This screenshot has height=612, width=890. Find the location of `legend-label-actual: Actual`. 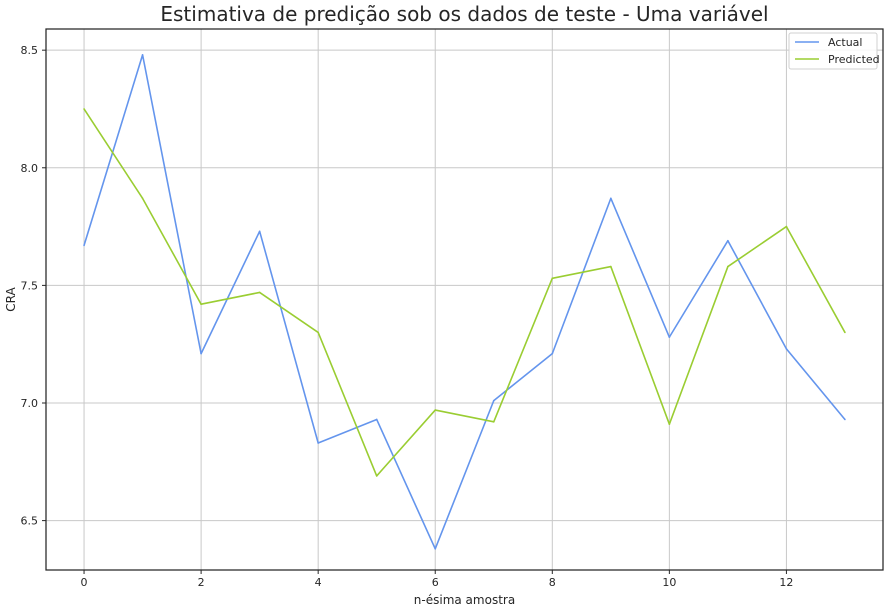

legend-label-actual: Actual is located at coordinates (845, 42).